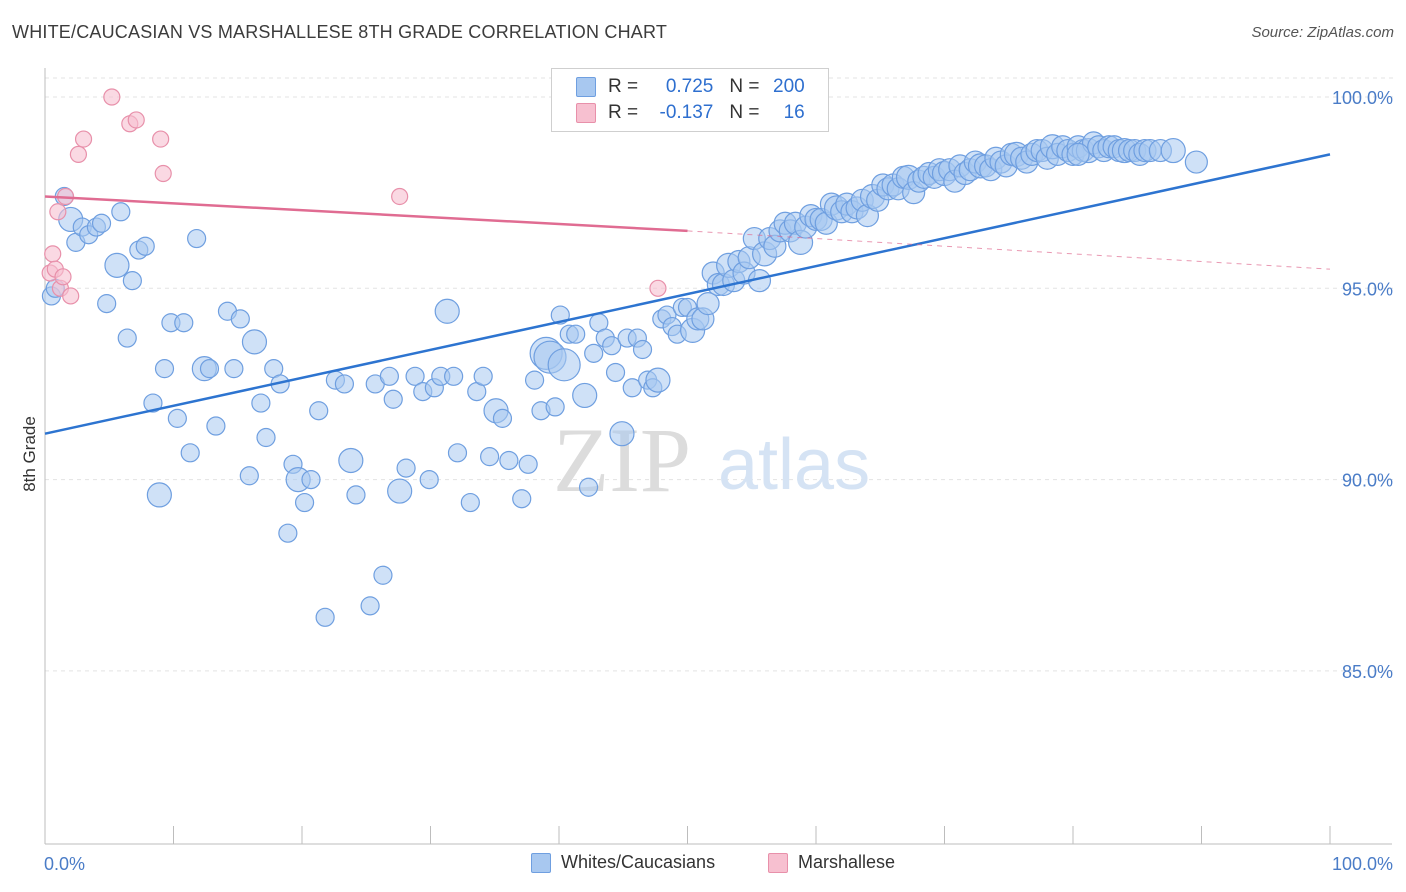 Image resolution: width=1406 pixels, height=892 pixels. What do you see at coordinates (1362, 864) in the screenshot?
I see `x-tick-label: 100.0%` at bounding box center [1362, 864].